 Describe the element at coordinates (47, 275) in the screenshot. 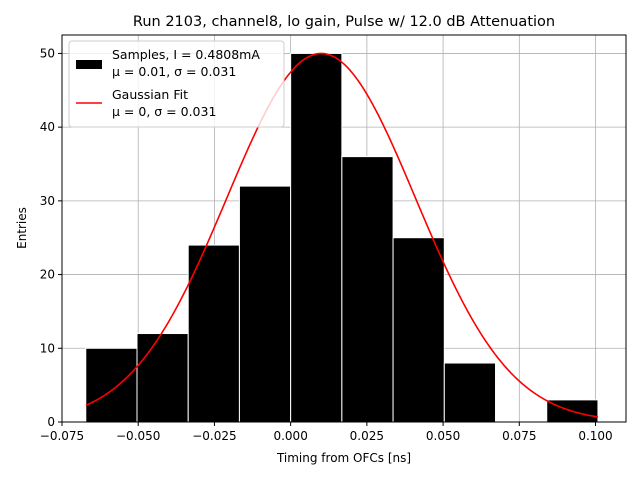

I see `y-tick-label: 20` at that location.